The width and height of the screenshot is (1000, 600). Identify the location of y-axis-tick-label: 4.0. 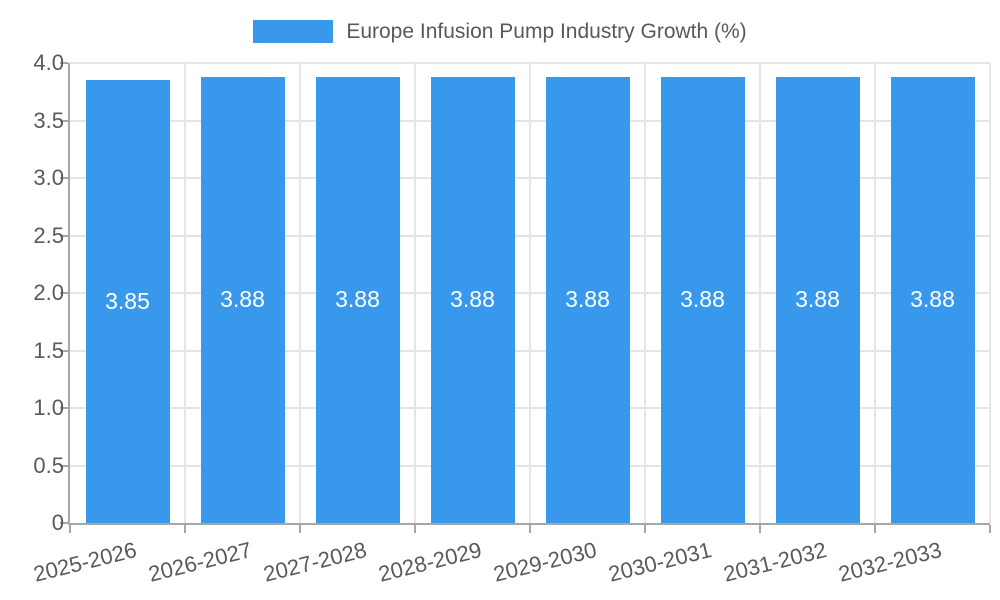
(48, 62).